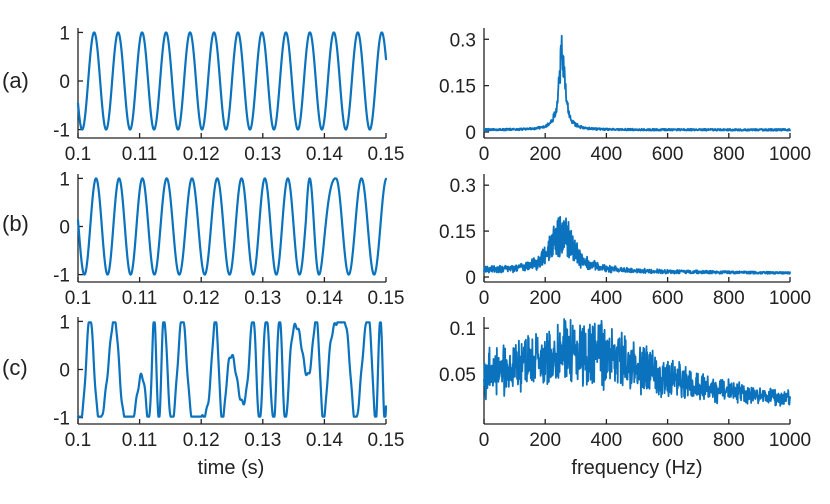 Image resolution: width=830 pixels, height=504 pixels. What do you see at coordinates (232, 369) in the screenshot?
I see `series-line-c-time` at bounding box center [232, 369].